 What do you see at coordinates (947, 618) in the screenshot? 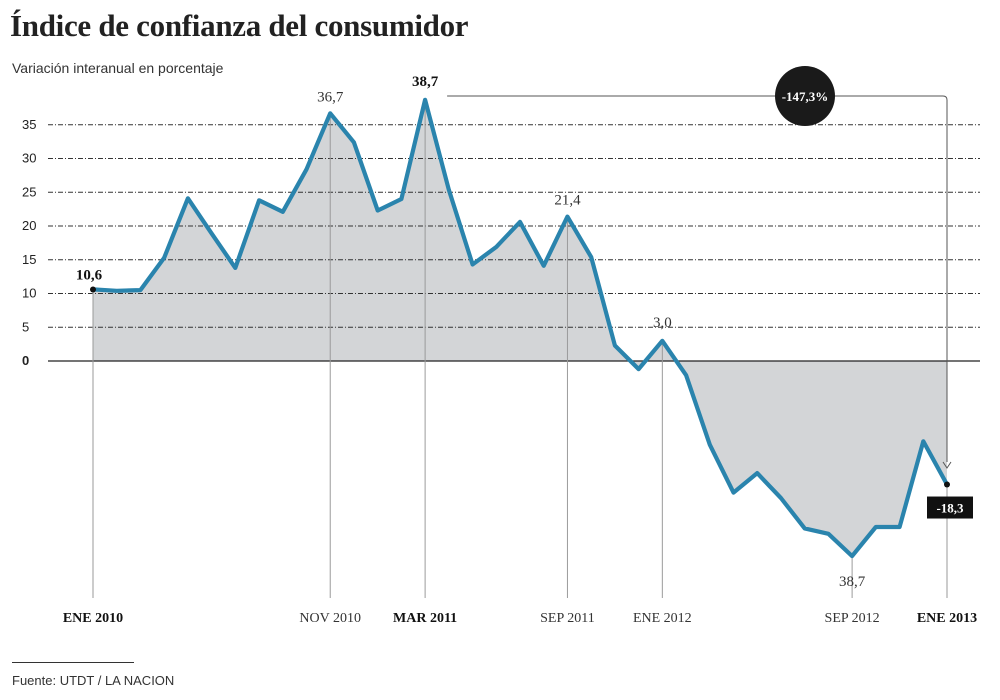
I see `x-tick-label: ENE 2013` at bounding box center [947, 618].